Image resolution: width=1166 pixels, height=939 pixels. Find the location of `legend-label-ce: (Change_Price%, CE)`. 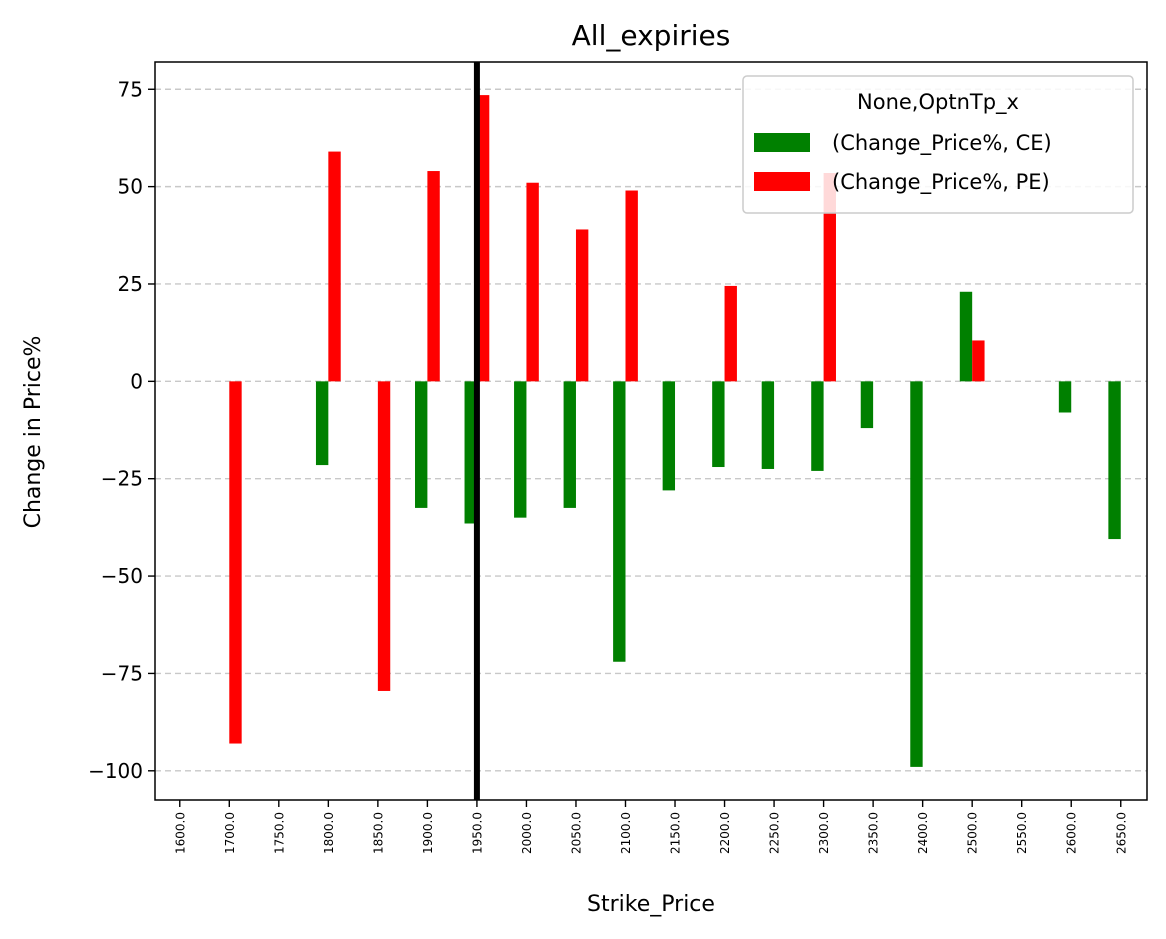

legend-label-ce: (Change_Price%, CE) is located at coordinates (942, 143).